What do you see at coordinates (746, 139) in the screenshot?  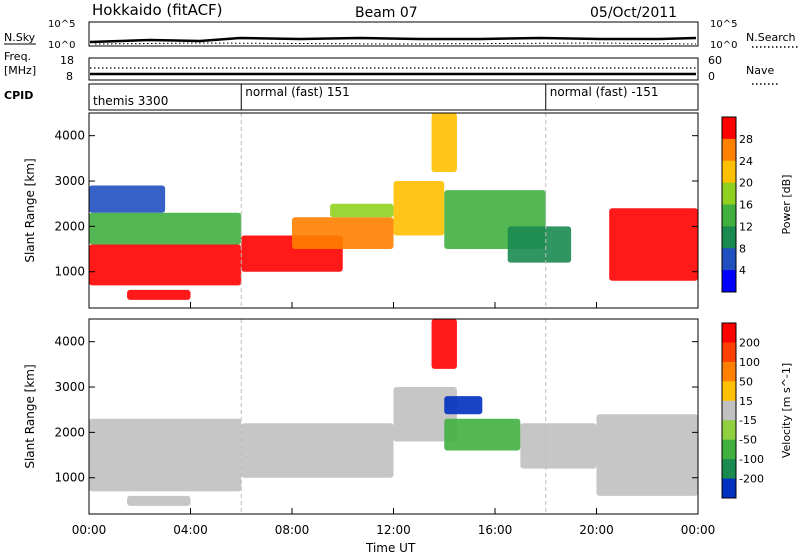 I see `power-colorbar-tick: 28` at bounding box center [746, 139].